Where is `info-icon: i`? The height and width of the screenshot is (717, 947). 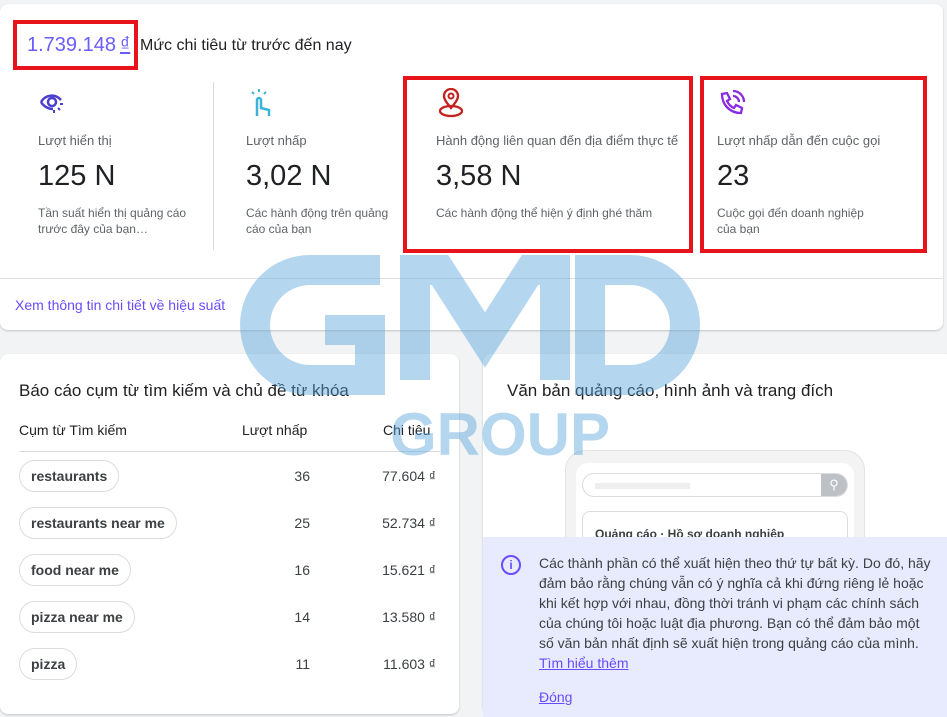 info-icon: i is located at coordinates (511, 565).